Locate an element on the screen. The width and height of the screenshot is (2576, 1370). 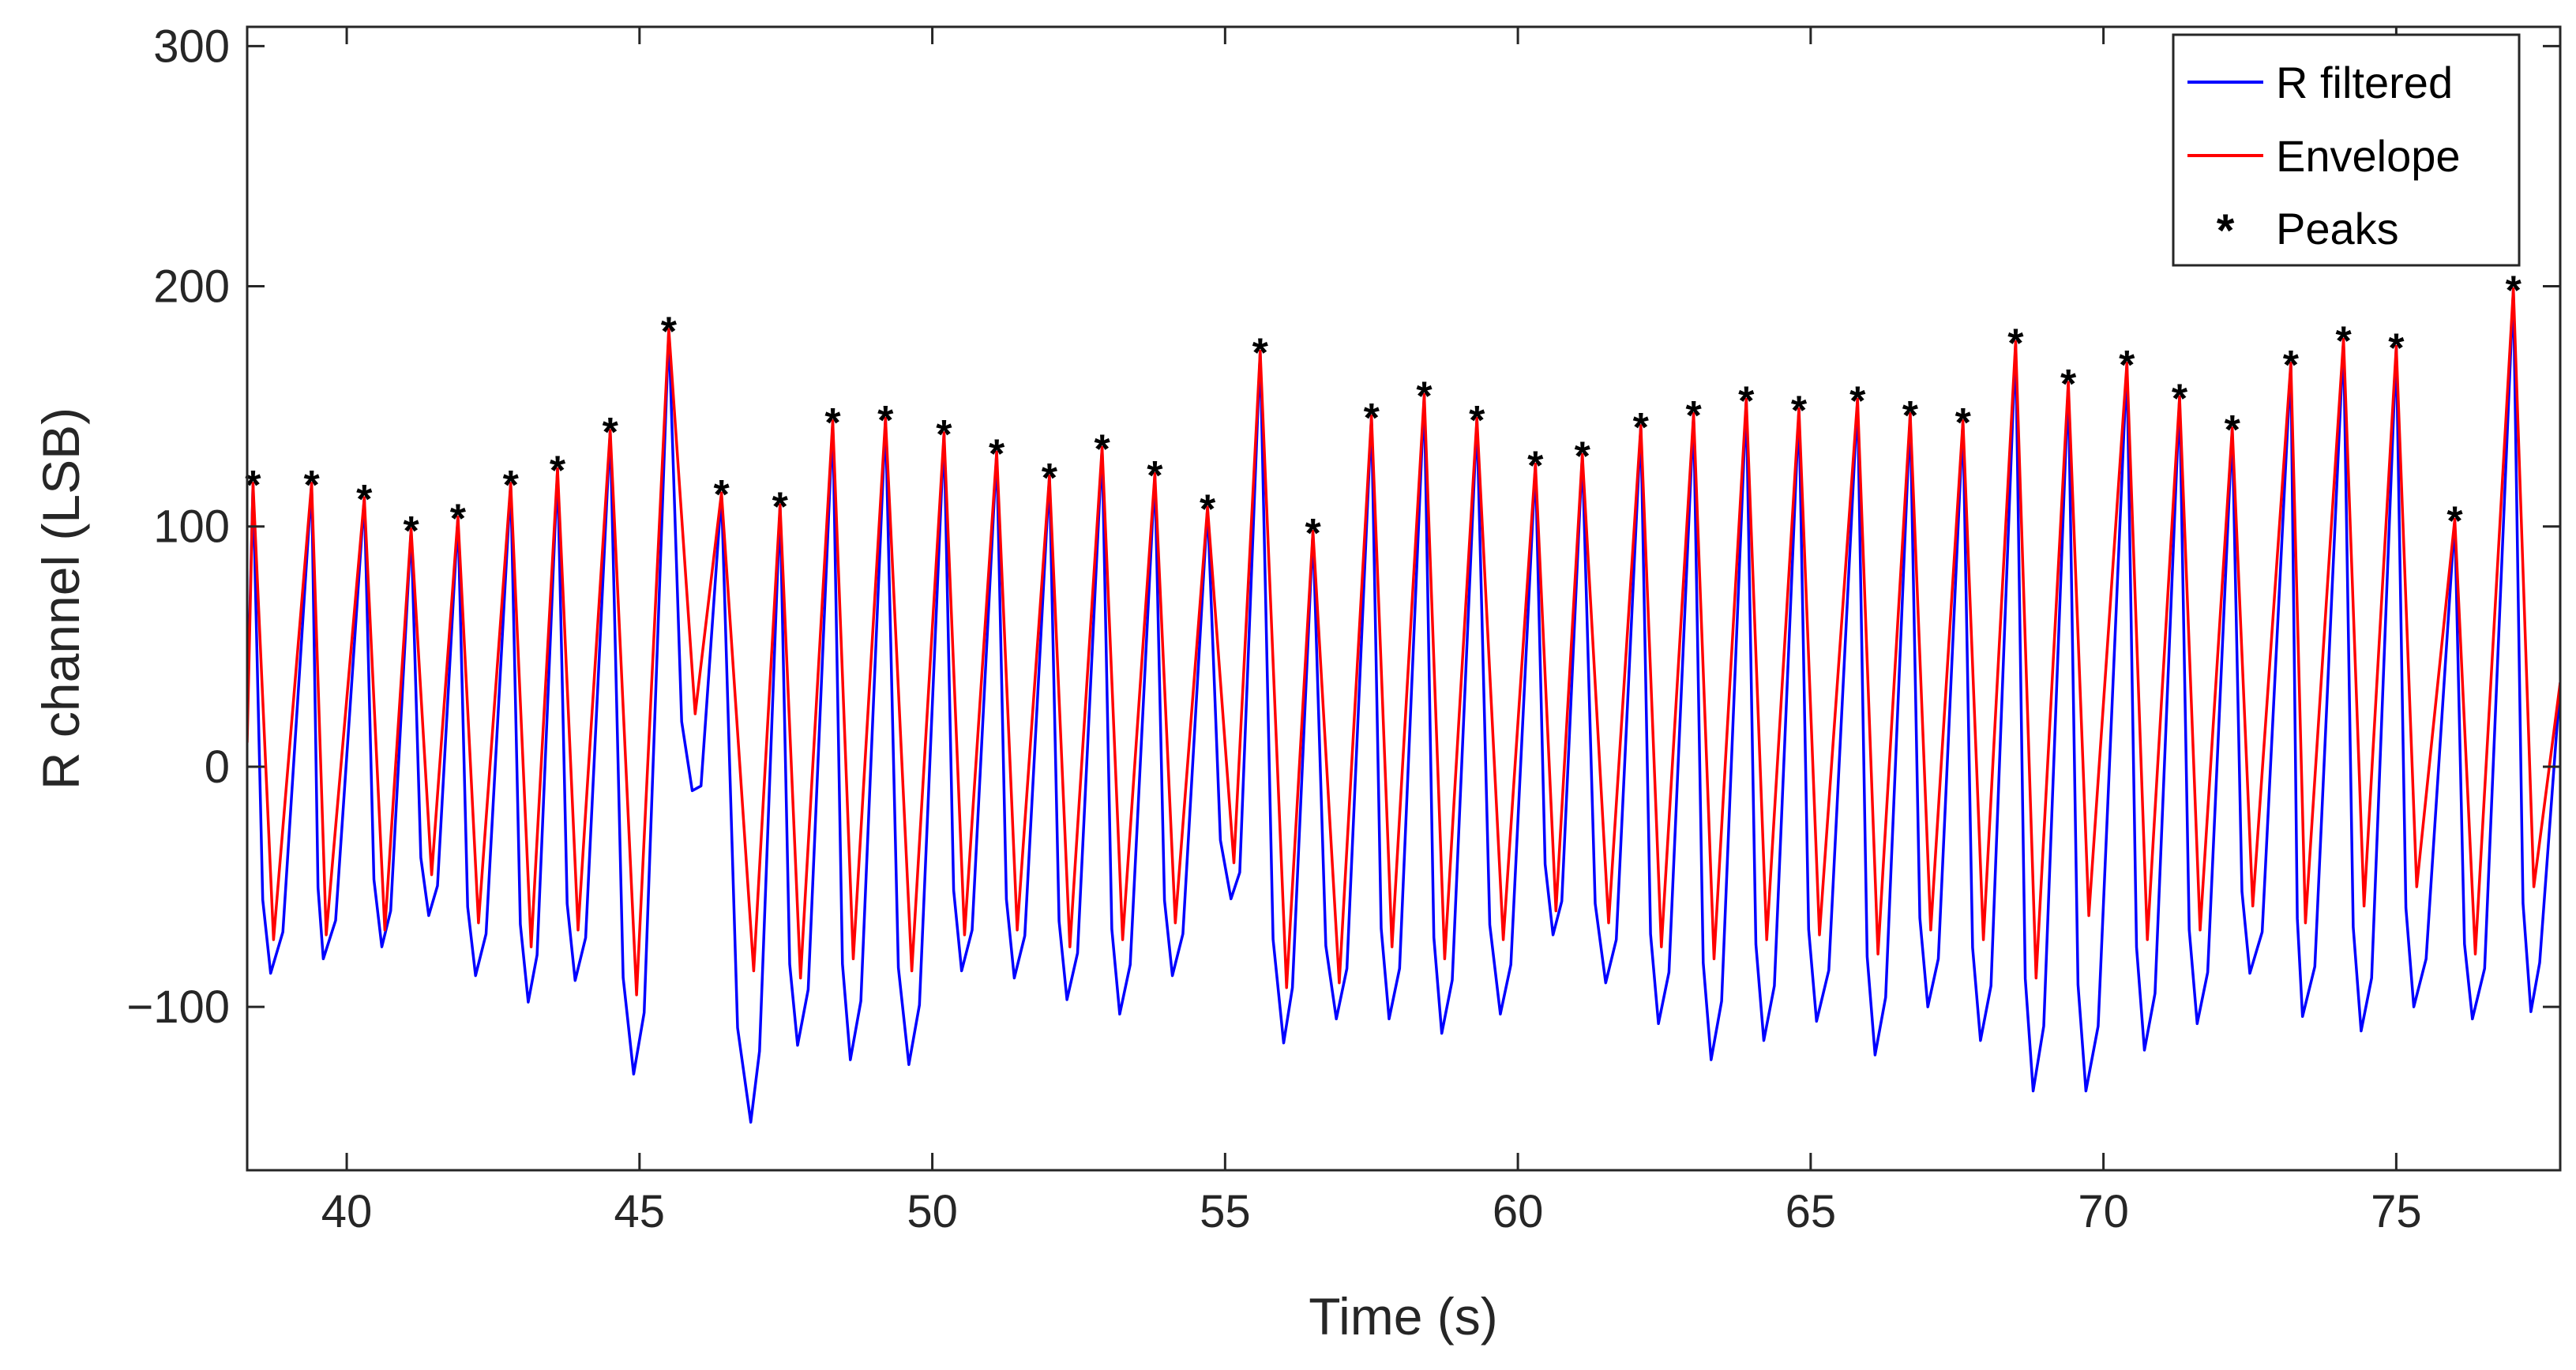
x-tick-label: 70 is located at coordinates (2103, 1211).